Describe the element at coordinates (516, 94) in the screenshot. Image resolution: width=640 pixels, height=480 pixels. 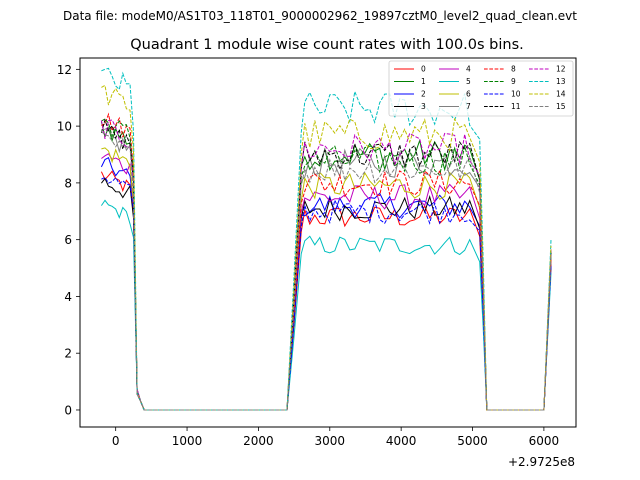
I see `legend-label-10: 10` at that location.